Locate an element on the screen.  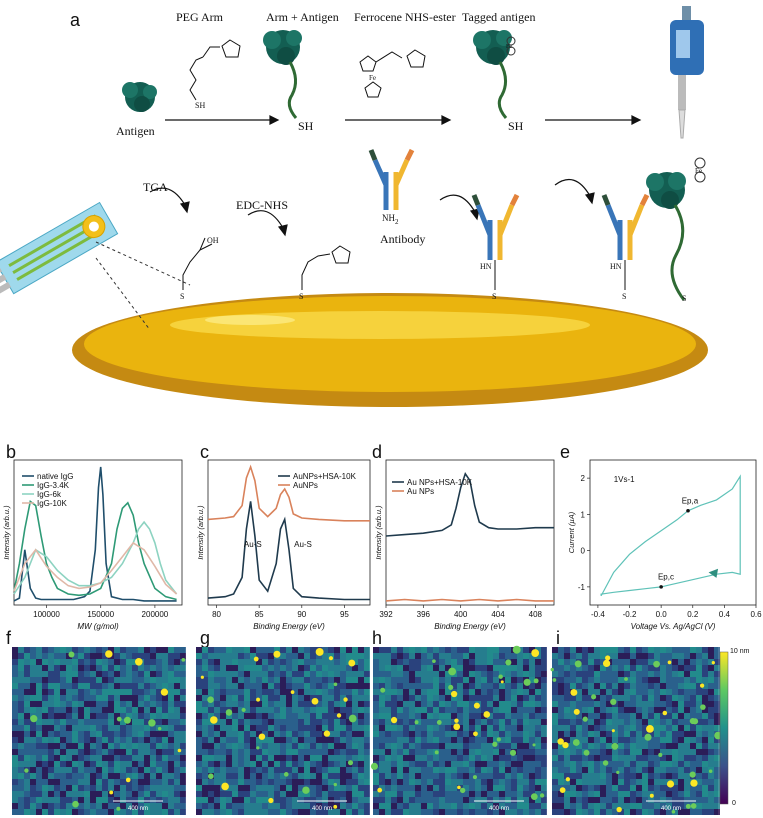
series-line is located at coordinates (288, 551).